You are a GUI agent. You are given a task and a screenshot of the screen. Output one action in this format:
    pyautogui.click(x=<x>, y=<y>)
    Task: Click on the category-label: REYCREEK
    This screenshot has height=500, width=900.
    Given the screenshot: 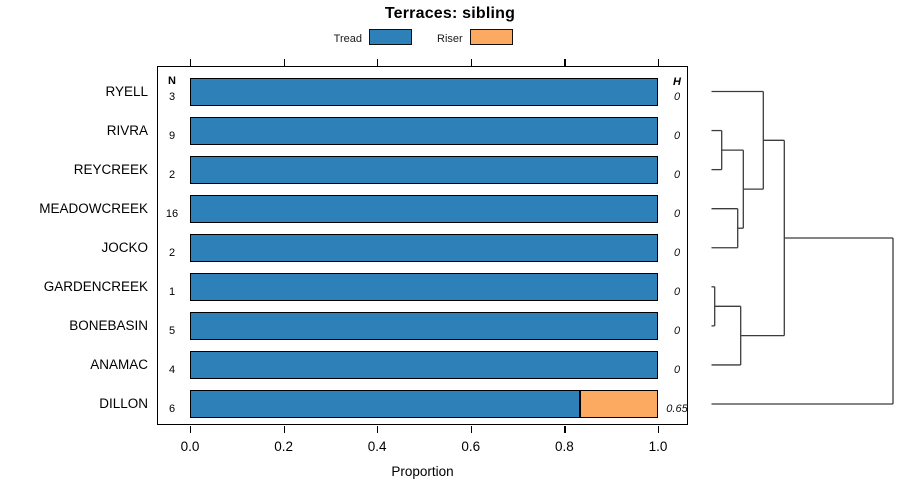 What is the action you would take?
    pyautogui.click(x=110, y=169)
    